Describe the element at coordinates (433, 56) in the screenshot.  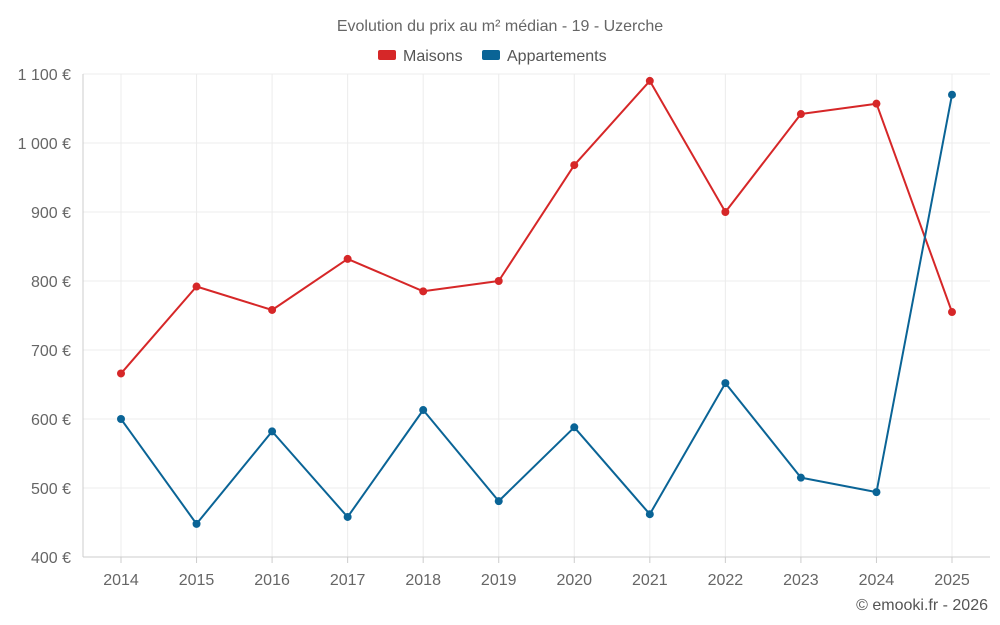
I see `legend-label: Maisons` at that location.